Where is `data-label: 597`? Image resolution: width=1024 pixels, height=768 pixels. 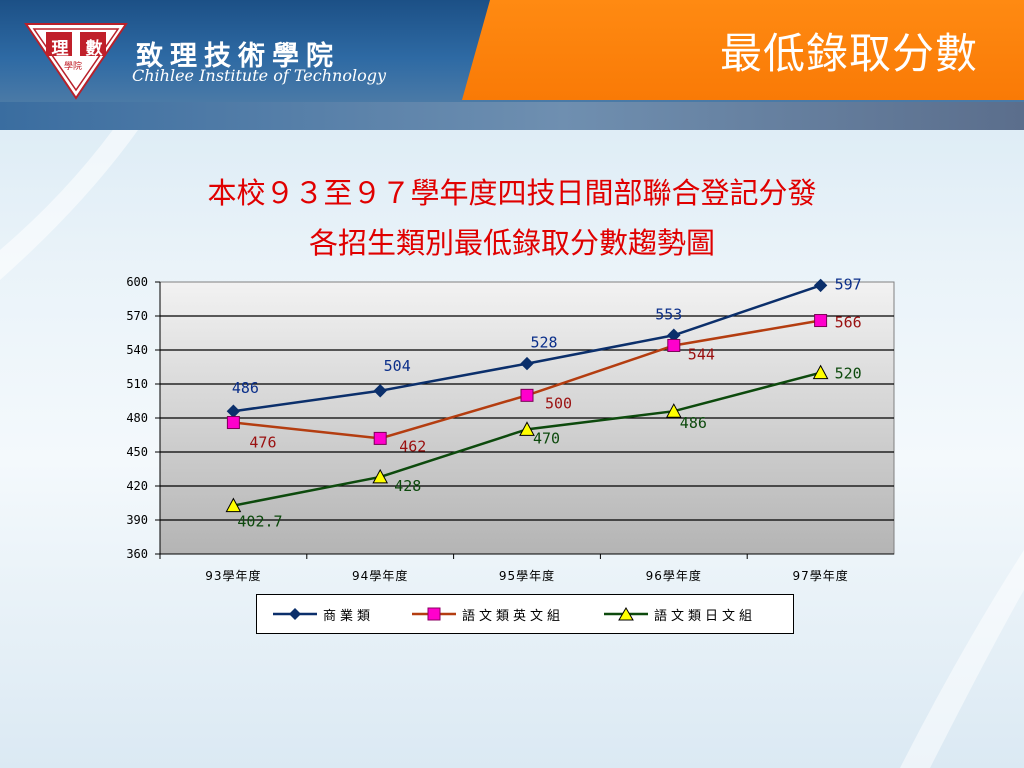
data-label: 597 is located at coordinates (848, 284).